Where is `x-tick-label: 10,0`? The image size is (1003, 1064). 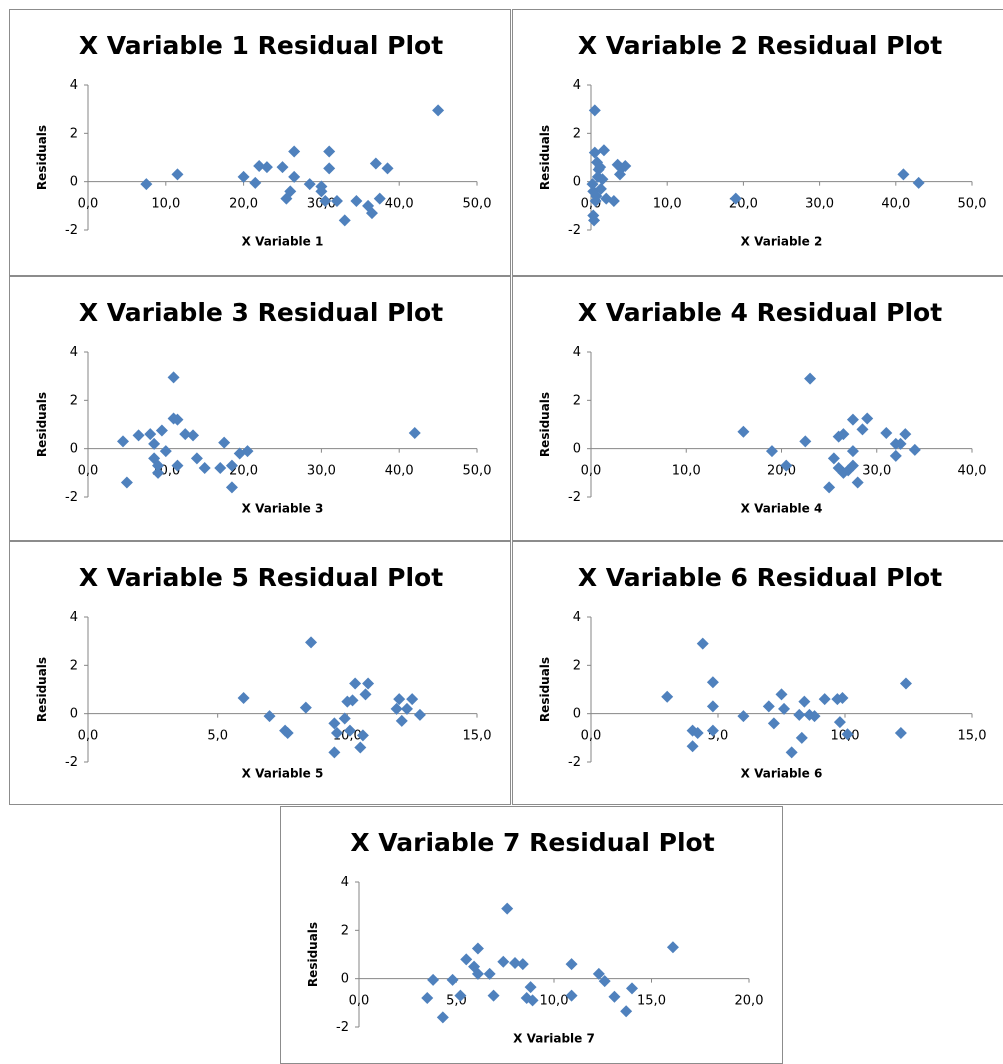 x-tick-label: 10,0 is located at coordinates (165, 204).